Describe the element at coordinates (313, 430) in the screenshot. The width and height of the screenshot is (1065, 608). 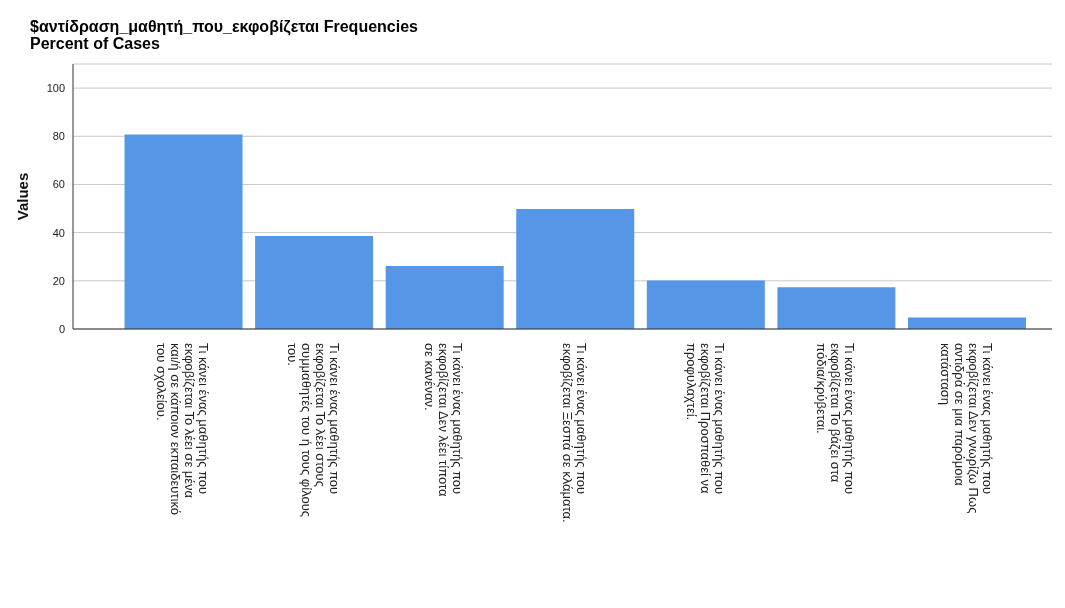
I see `x-tick-label: Τι κάνει ένας μαθητής που εκφοβίζεται Το λέει στους συμμαθητές του ή τους φίλους του.` at that location.